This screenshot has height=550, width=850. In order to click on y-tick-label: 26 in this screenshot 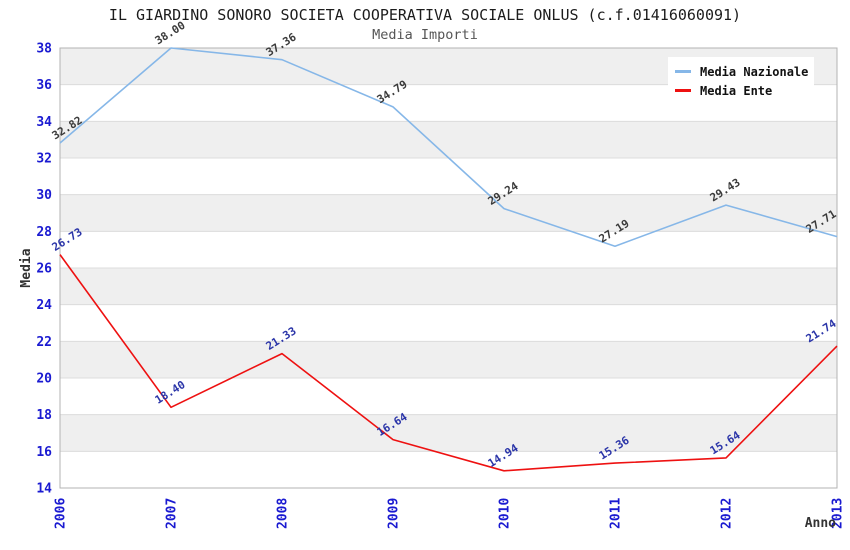, I will do `click(44, 269)`.